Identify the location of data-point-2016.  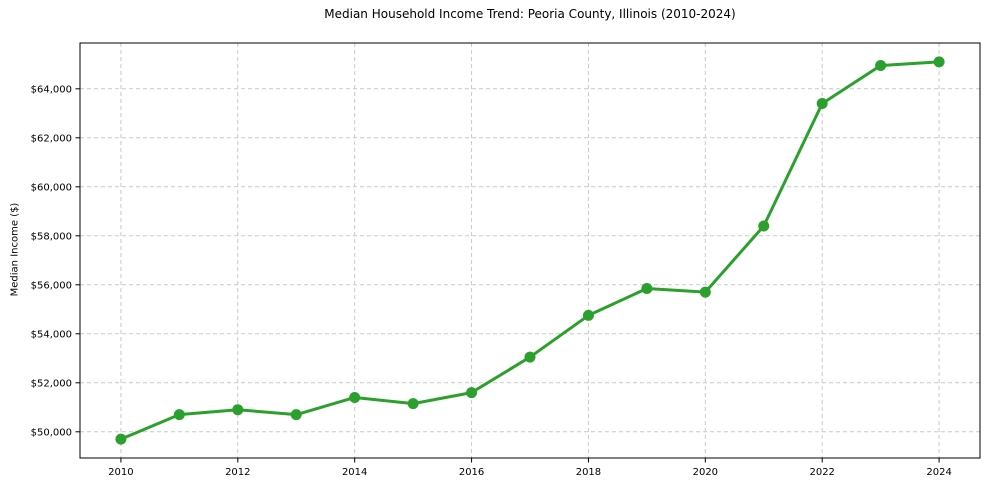
(472, 393).